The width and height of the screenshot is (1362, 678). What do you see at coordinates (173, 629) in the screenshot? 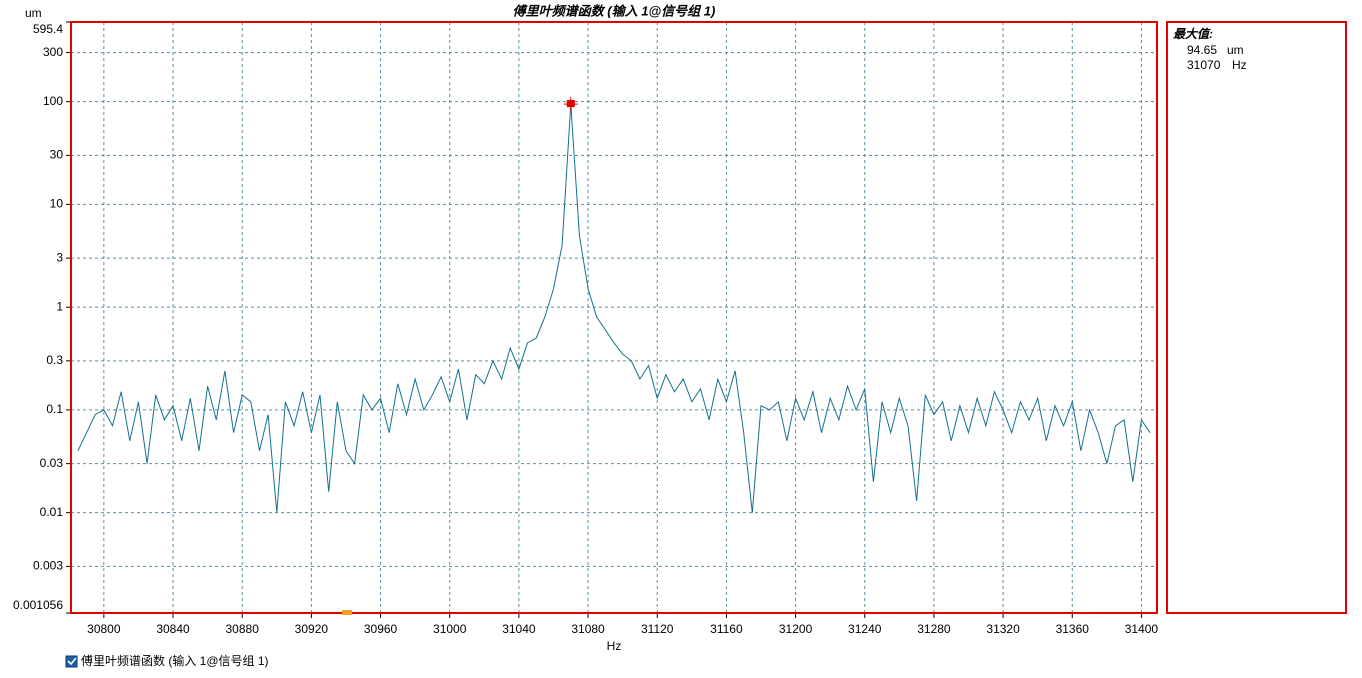
I see `x-tick-label: 30840` at bounding box center [173, 629].